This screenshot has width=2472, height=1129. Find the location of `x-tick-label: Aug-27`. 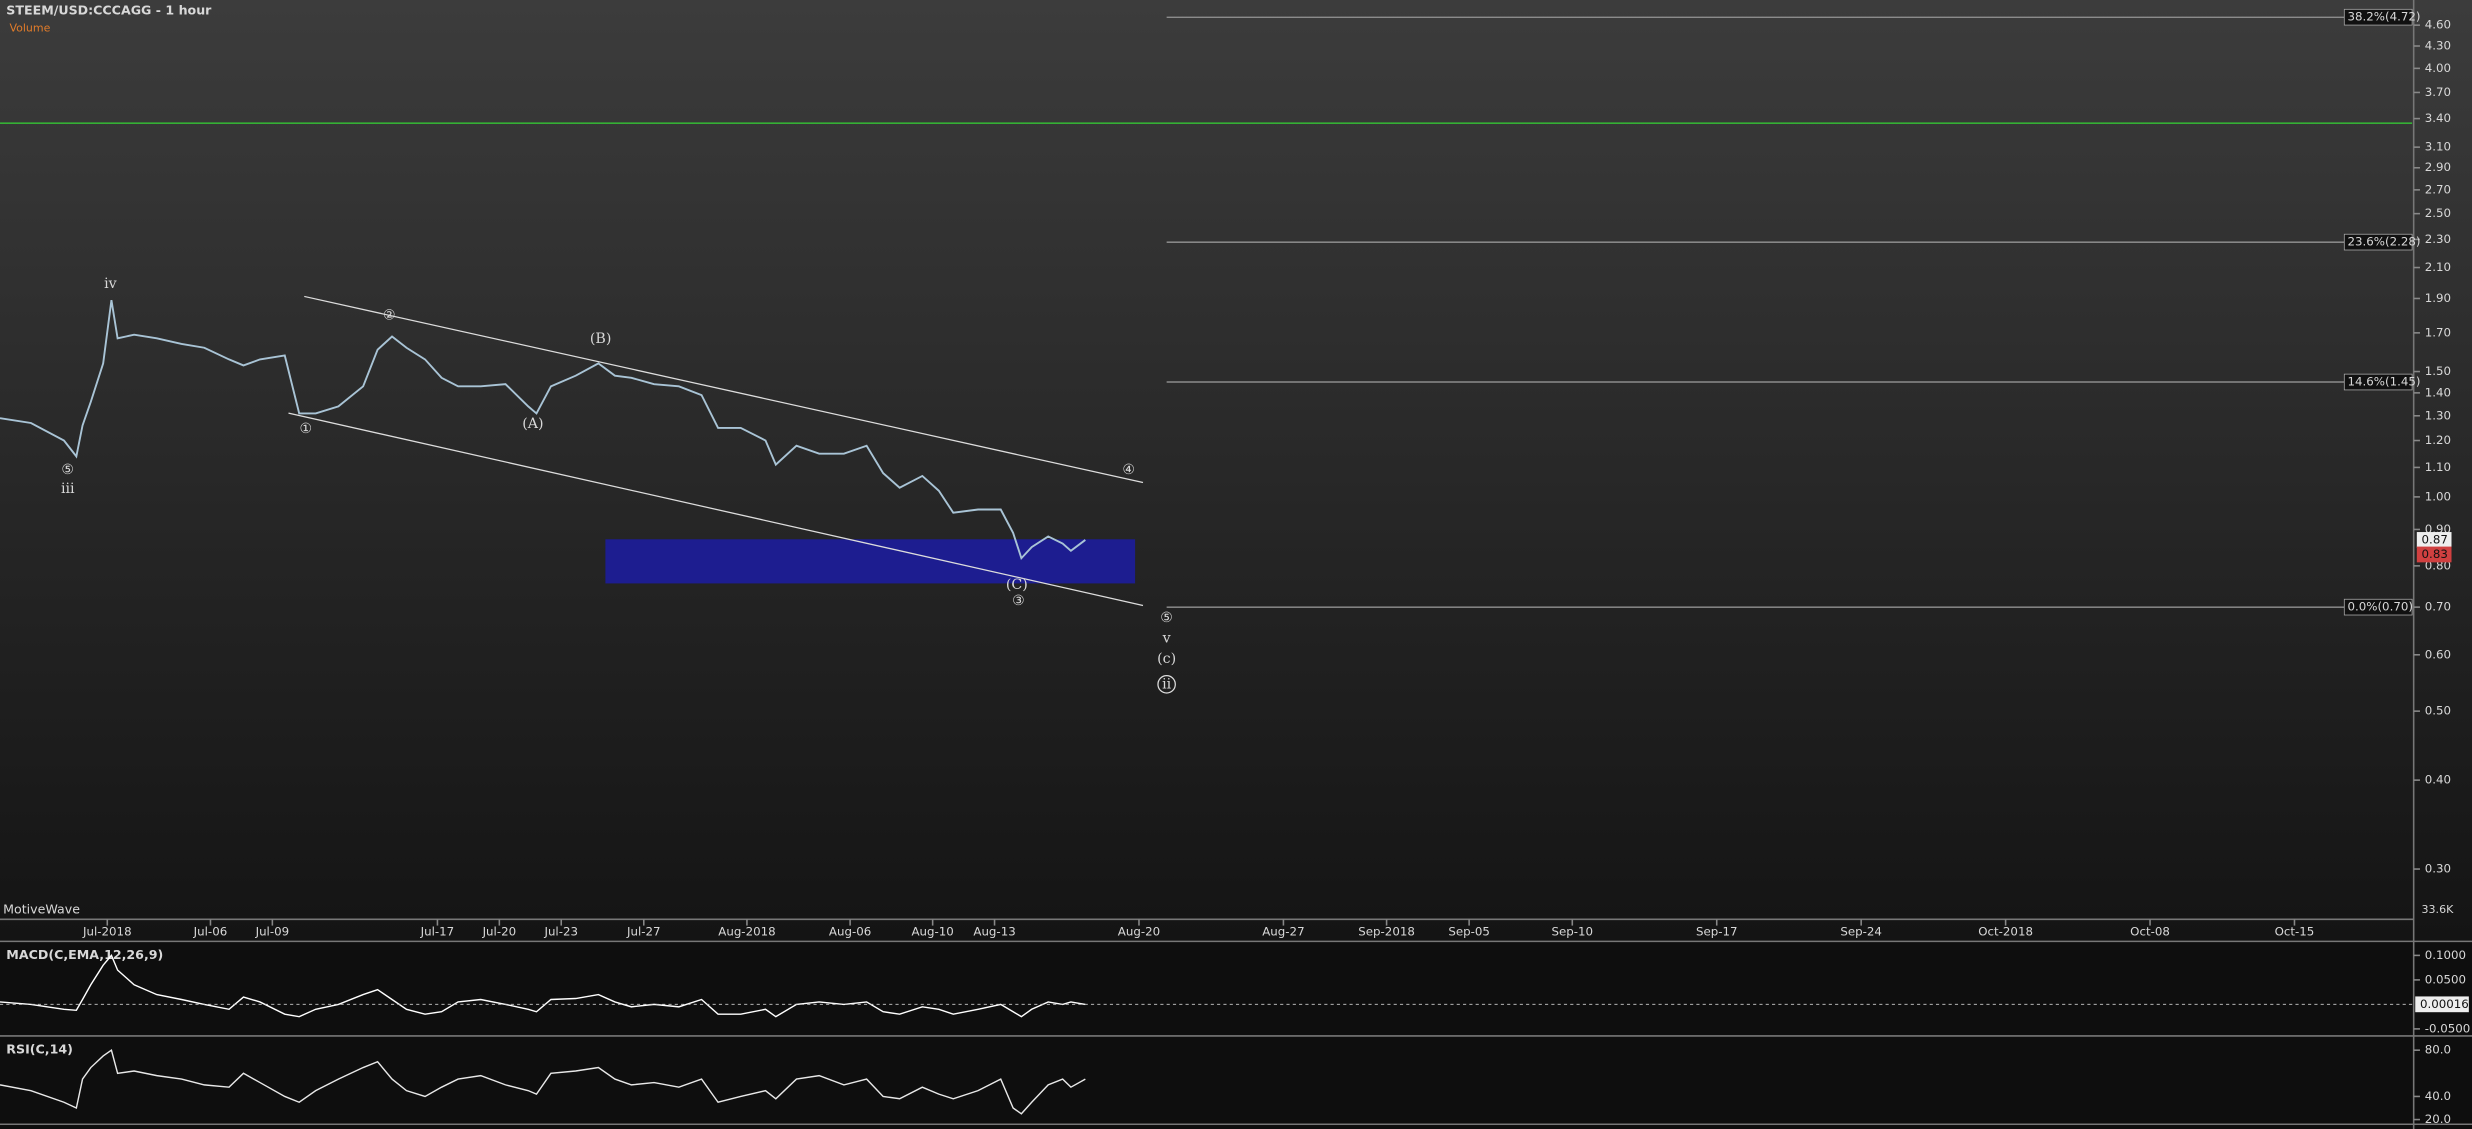

x-tick-label: Aug-27 is located at coordinates (1283, 931).